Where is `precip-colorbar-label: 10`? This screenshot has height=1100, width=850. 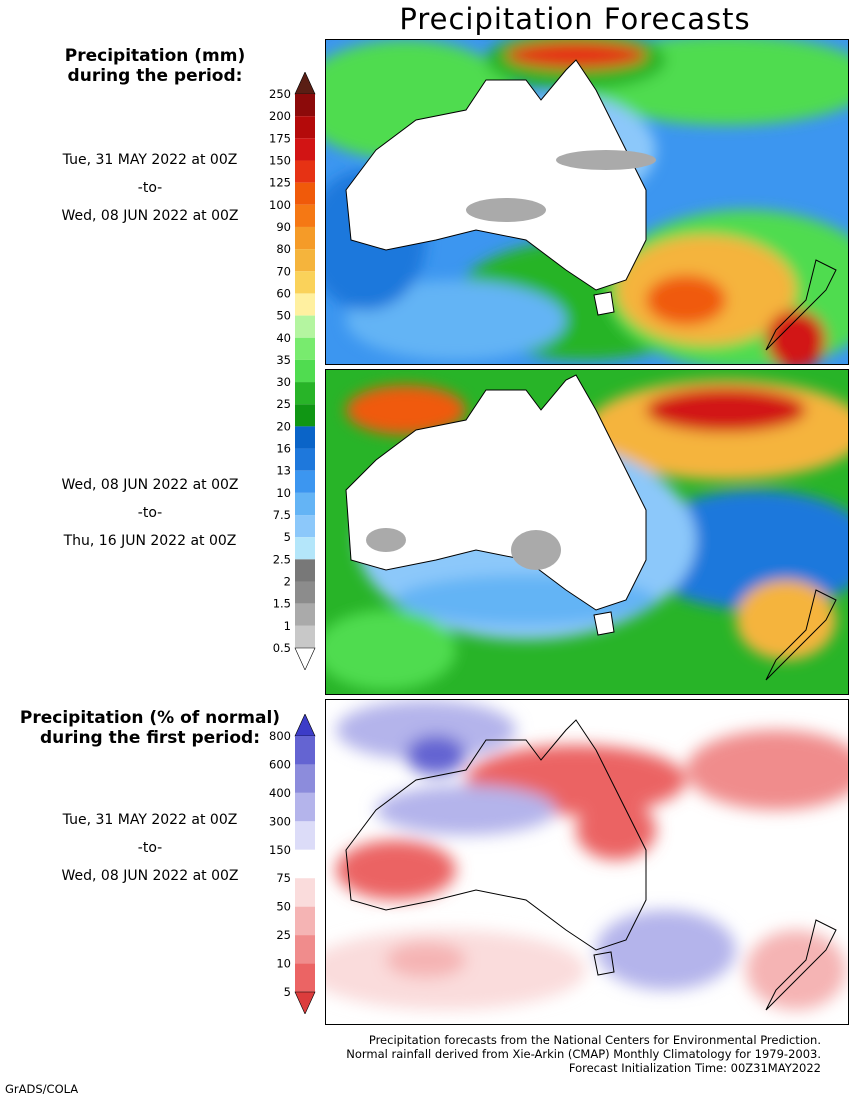
precip-colorbar-label: 10 is located at coordinates (283, 493).